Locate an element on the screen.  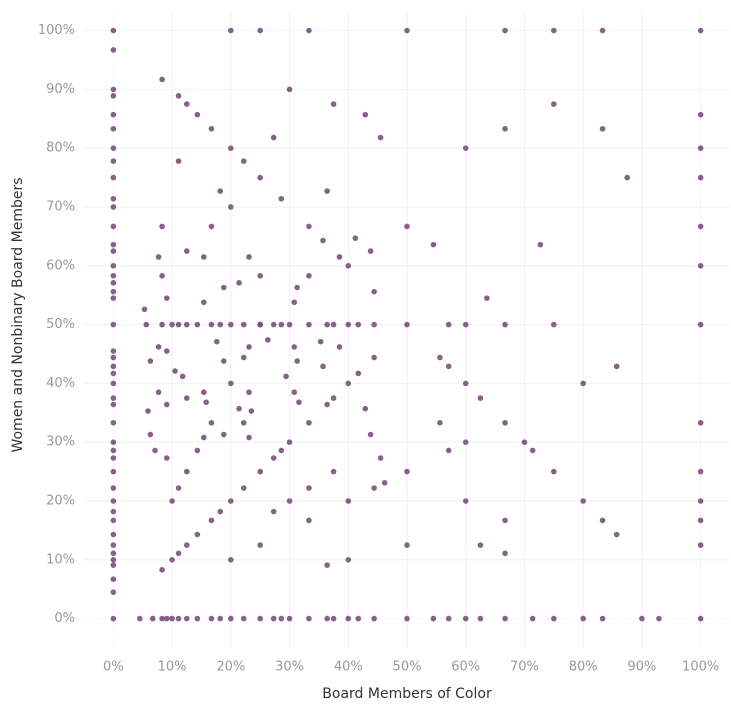
x-tick-label: 70% is located at coordinates (524, 667).